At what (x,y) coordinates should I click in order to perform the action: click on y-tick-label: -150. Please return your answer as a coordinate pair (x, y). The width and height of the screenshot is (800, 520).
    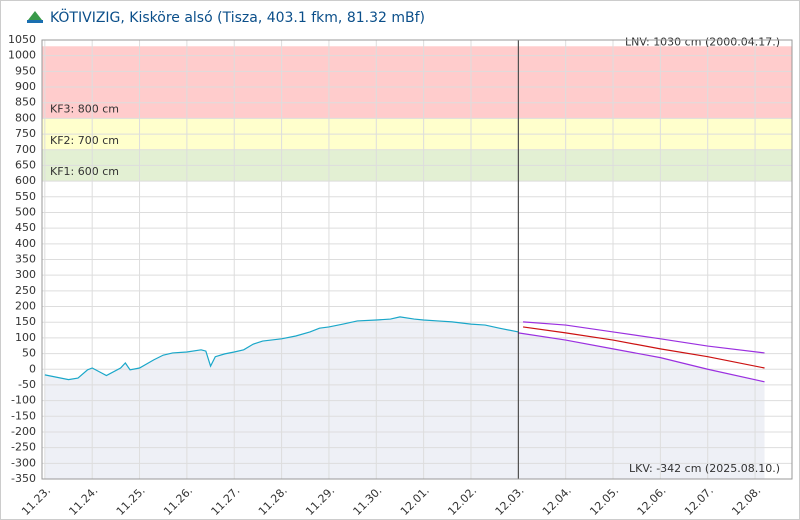
    Looking at the image, I should click on (23, 415).